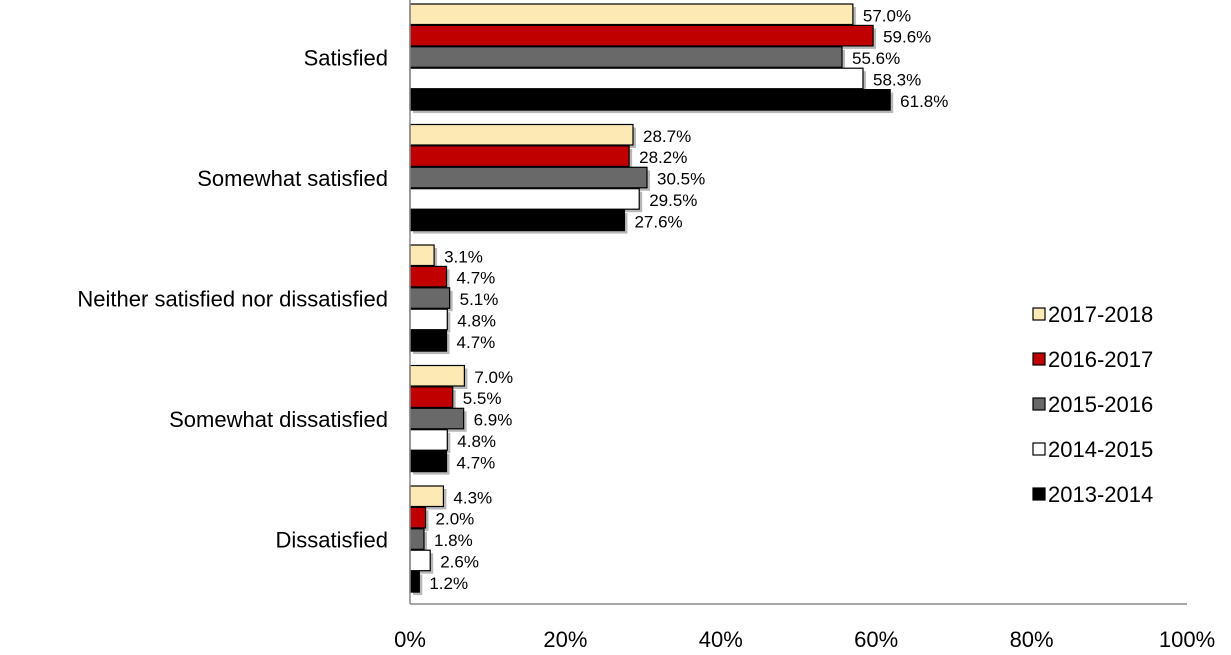 The image size is (1231, 655). I want to click on category-label: Neither satisfied nor dissatisfied, so click(232, 299).